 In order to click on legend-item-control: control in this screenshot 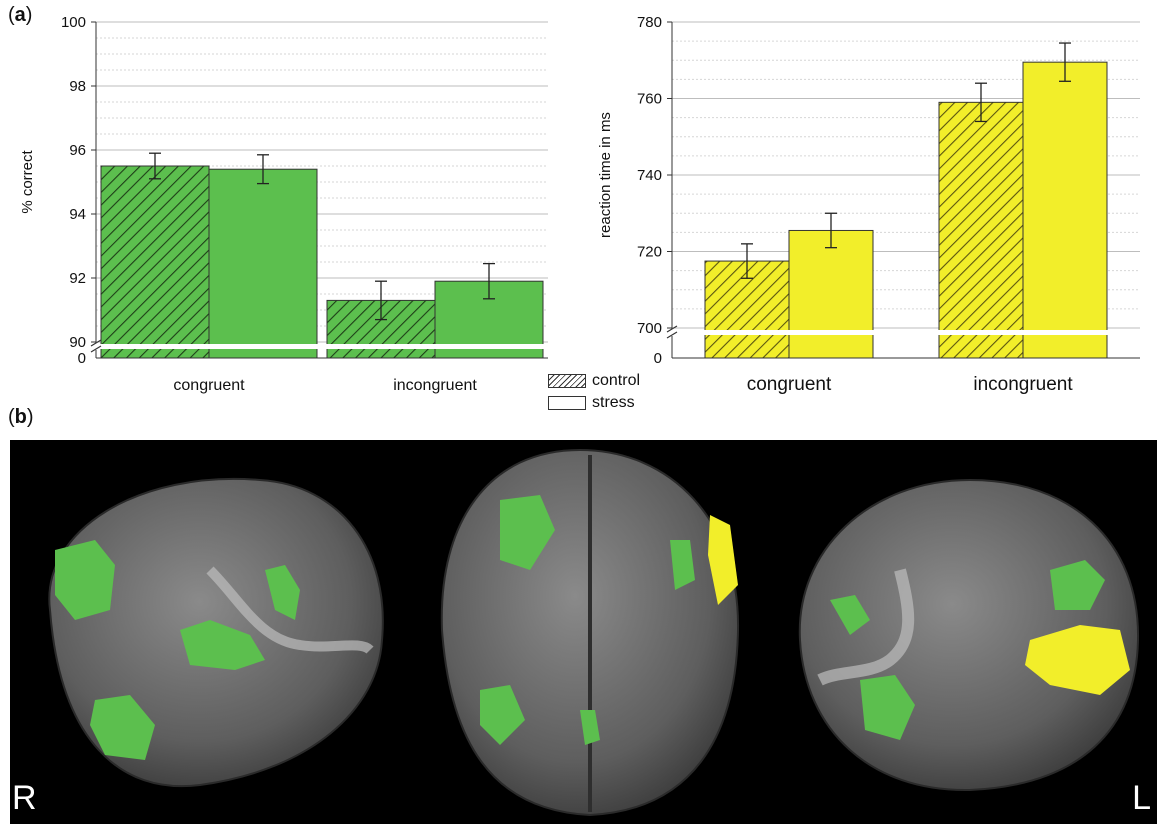, I will do `click(594, 381)`.